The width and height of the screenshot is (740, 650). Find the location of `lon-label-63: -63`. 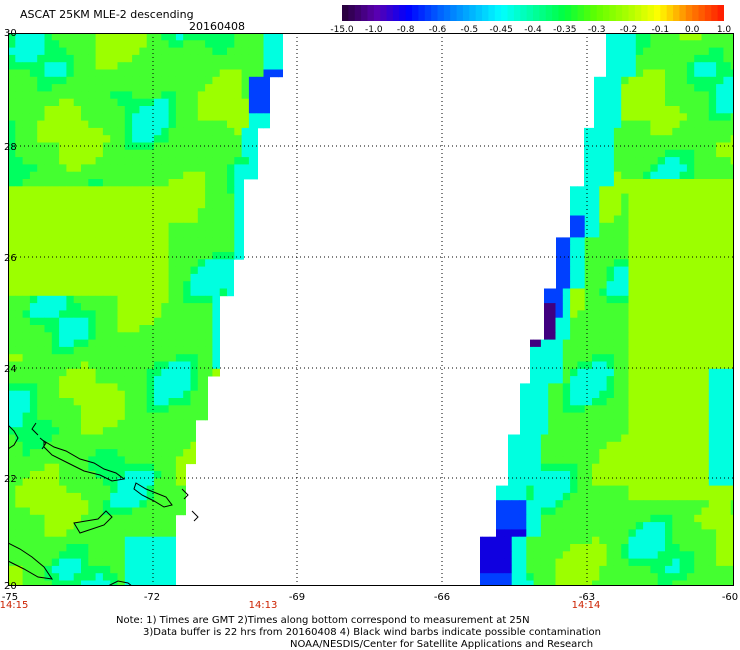

lon-label-63: -63 is located at coordinates (587, 597).